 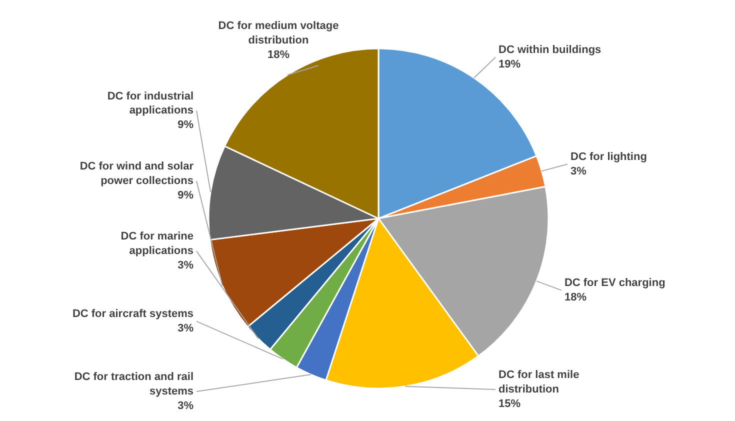 What do you see at coordinates (539, 382) in the screenshot?
I see `slice-label: DC for last mile distribution` at bounding box center [539, 382].